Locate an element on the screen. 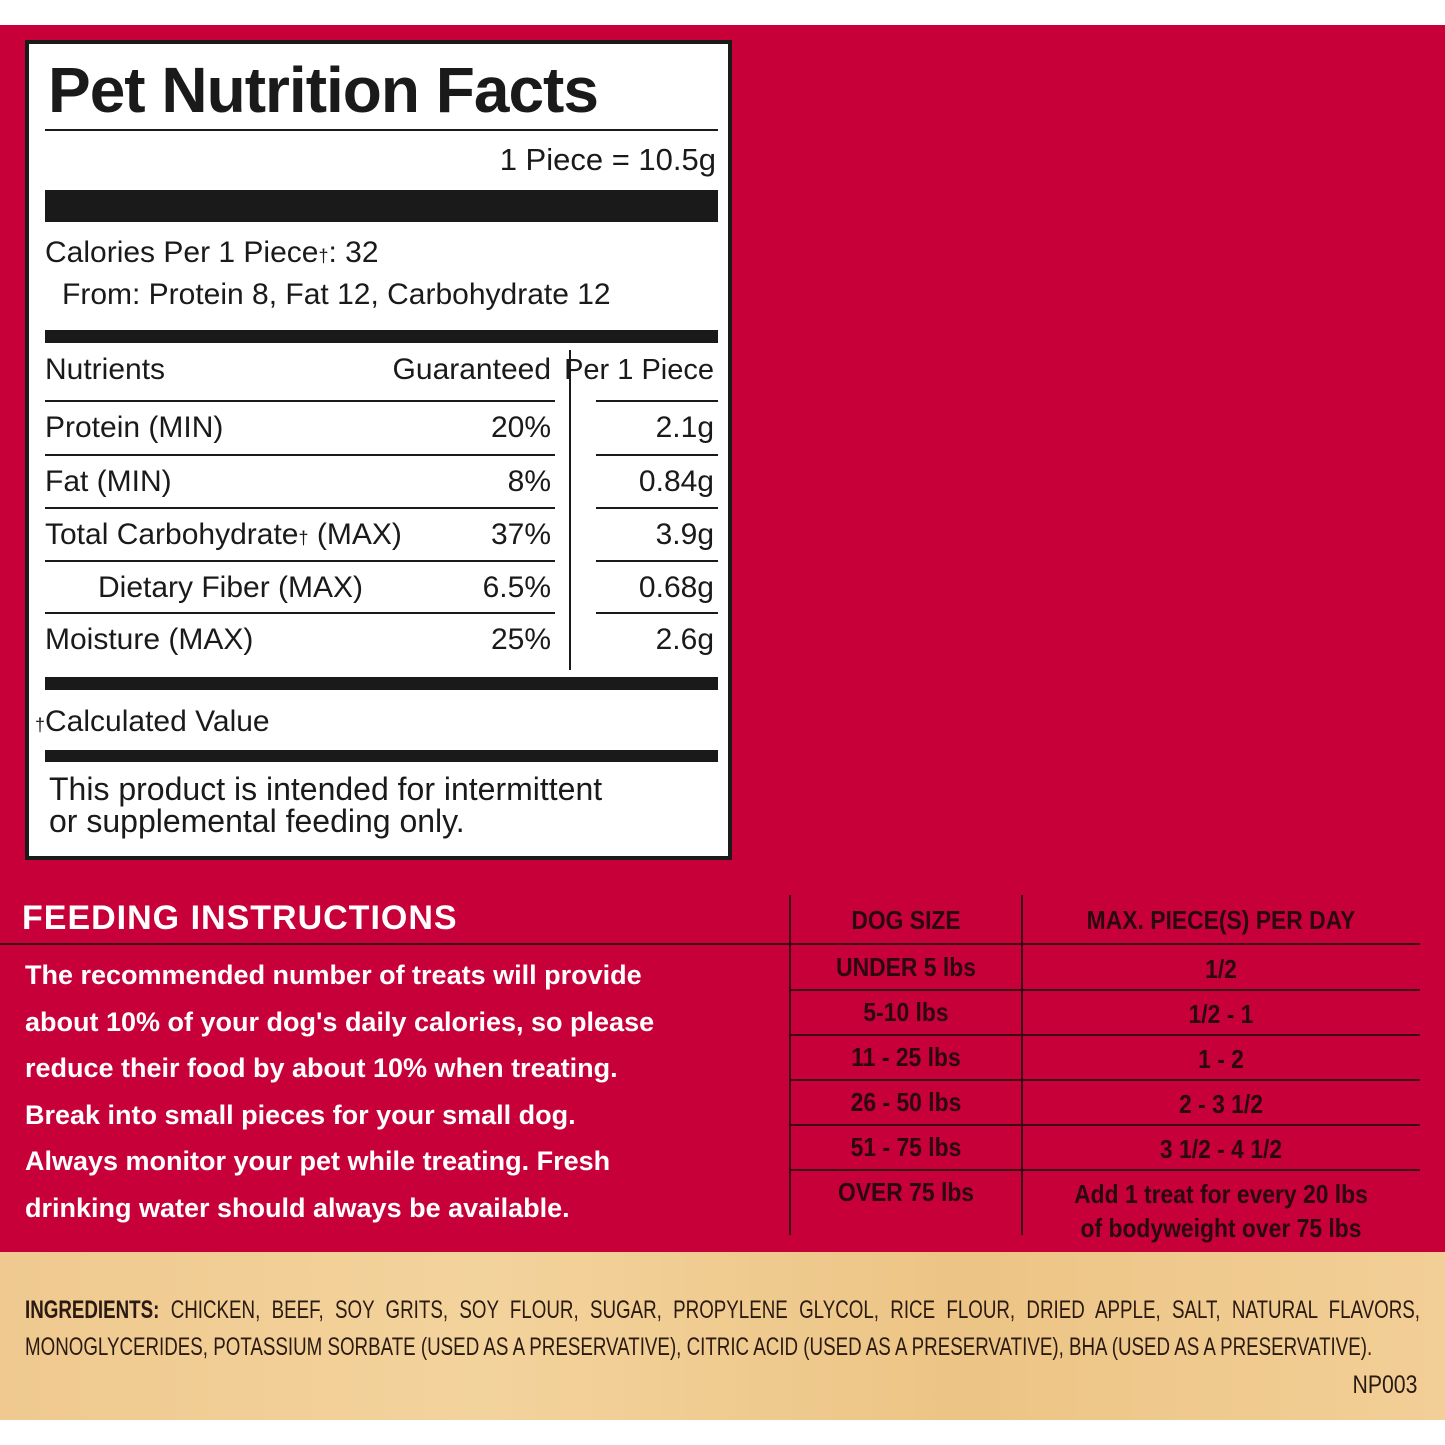 This screenshot has width=1445, height=1445. nutrient-name: Moisture (MAX) is located at coordinates (149, 640).